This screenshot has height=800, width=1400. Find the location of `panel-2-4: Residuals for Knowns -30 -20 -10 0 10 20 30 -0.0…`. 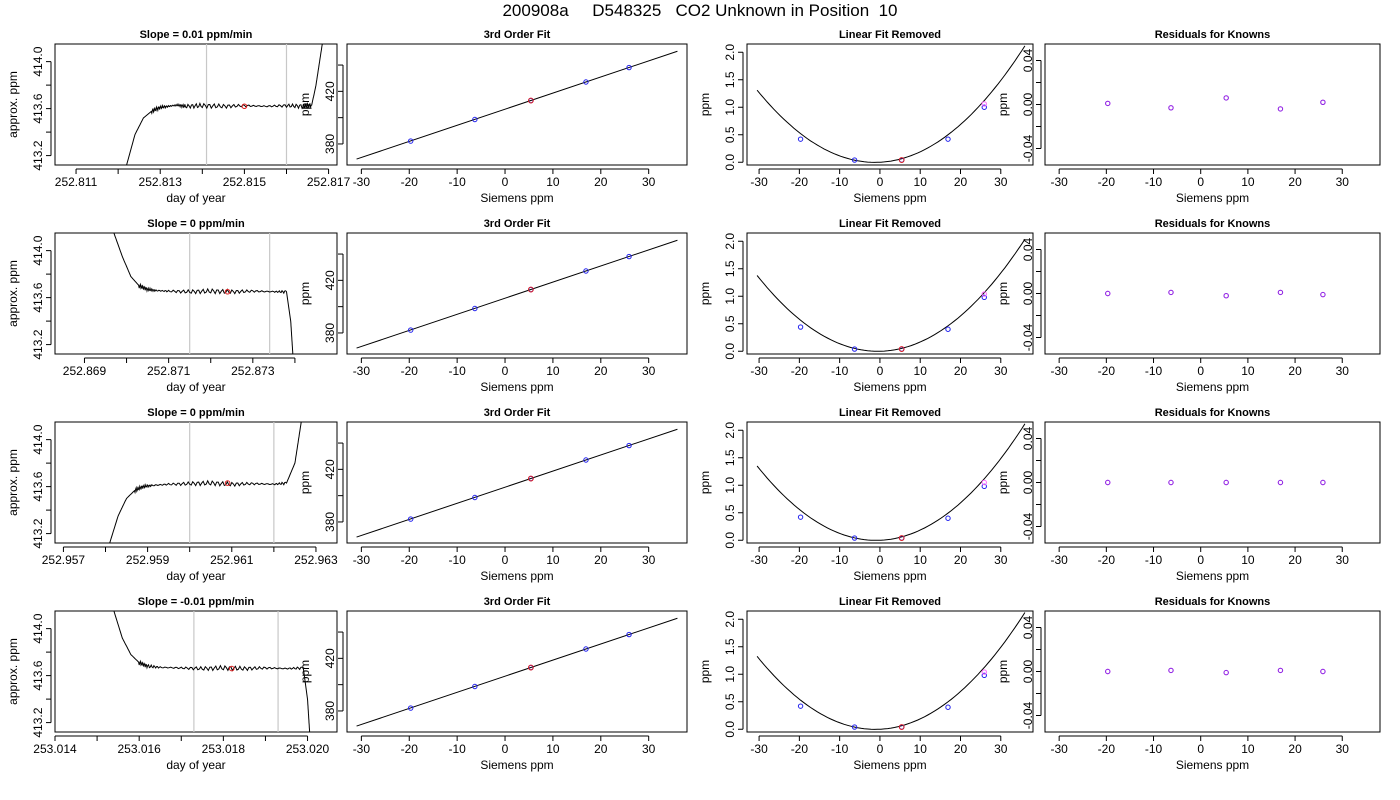

panel-2-4: Residuals for Knowns -30 -20 -10 0 10 20 30 -0.0… is located at coordinates (1188, 306).